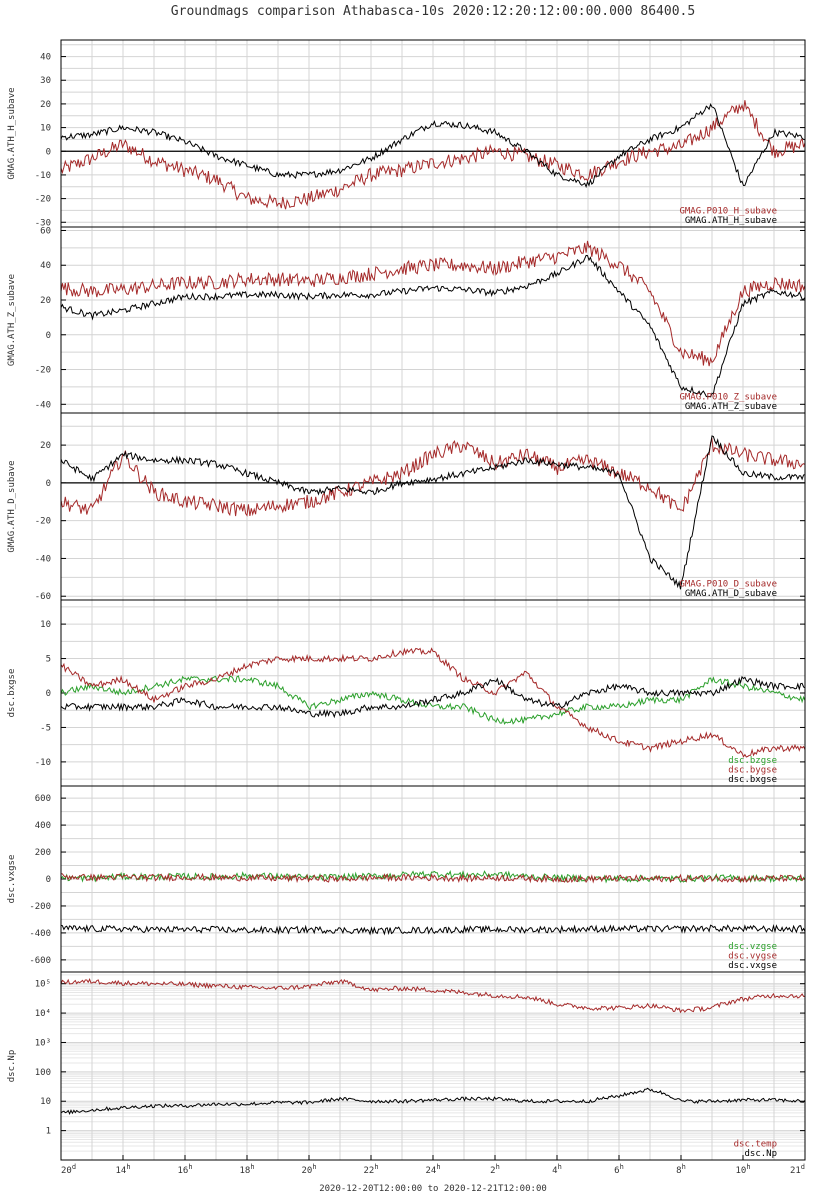  Describe the element at coordinates (246, 1169) in the screenshot. I see `x-tick-label: 18h` at that location.